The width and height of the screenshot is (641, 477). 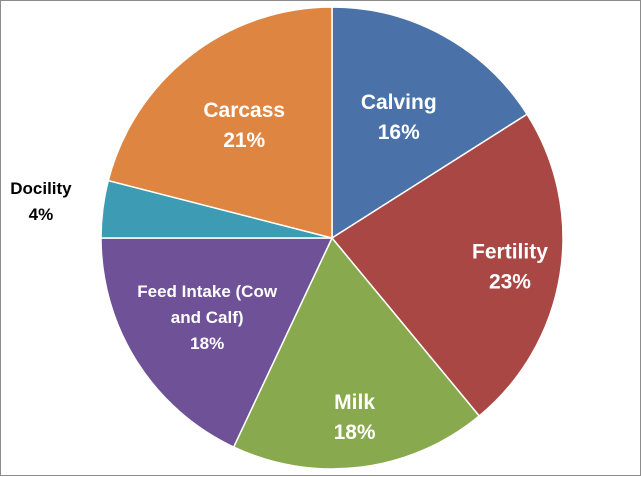 I want to click on slice-name-text: Milk, so click(x=354, y=402).